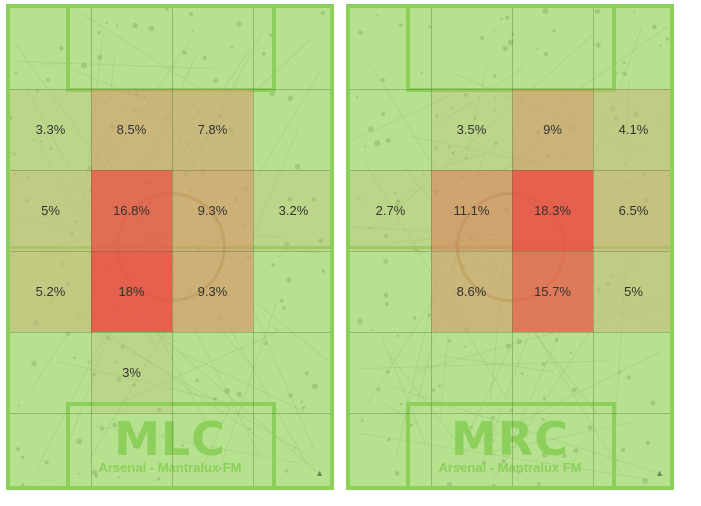  What do you see at coordinates (471, 291) in the screenshot?
I see `zone-cell: 8.6%` at bounding box center [471, 291].